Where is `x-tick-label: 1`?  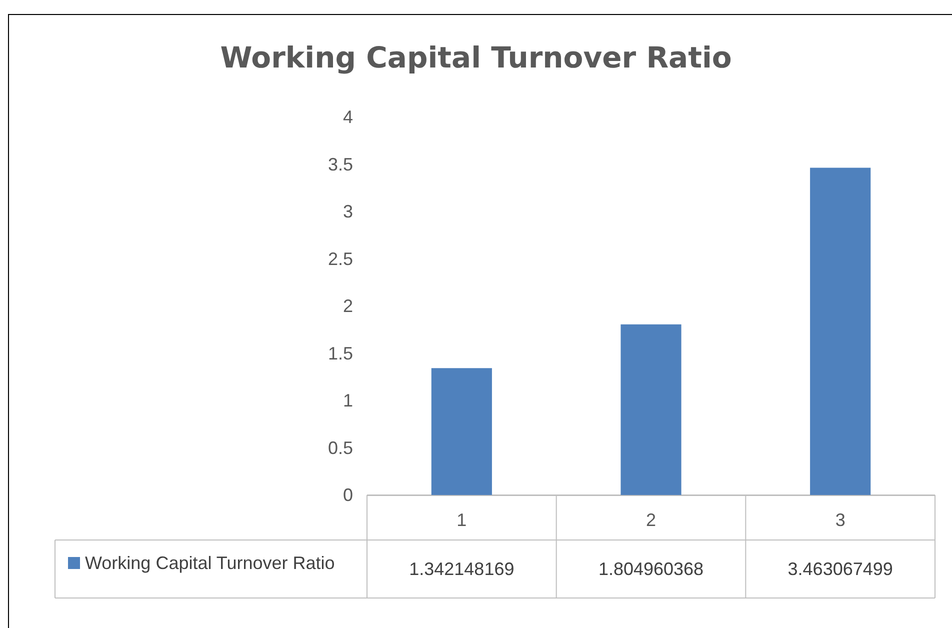 x-tick-label: 1 is located at coordinates (461, 520).